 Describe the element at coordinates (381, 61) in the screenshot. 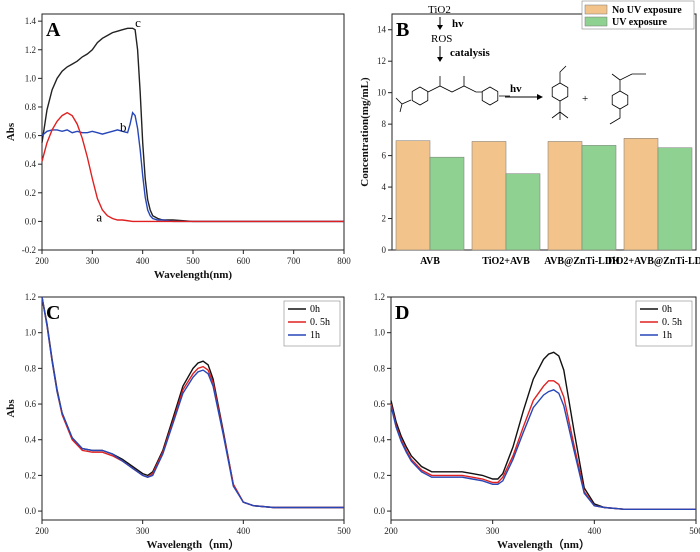

I see `y-tick-label: 12` at that location.